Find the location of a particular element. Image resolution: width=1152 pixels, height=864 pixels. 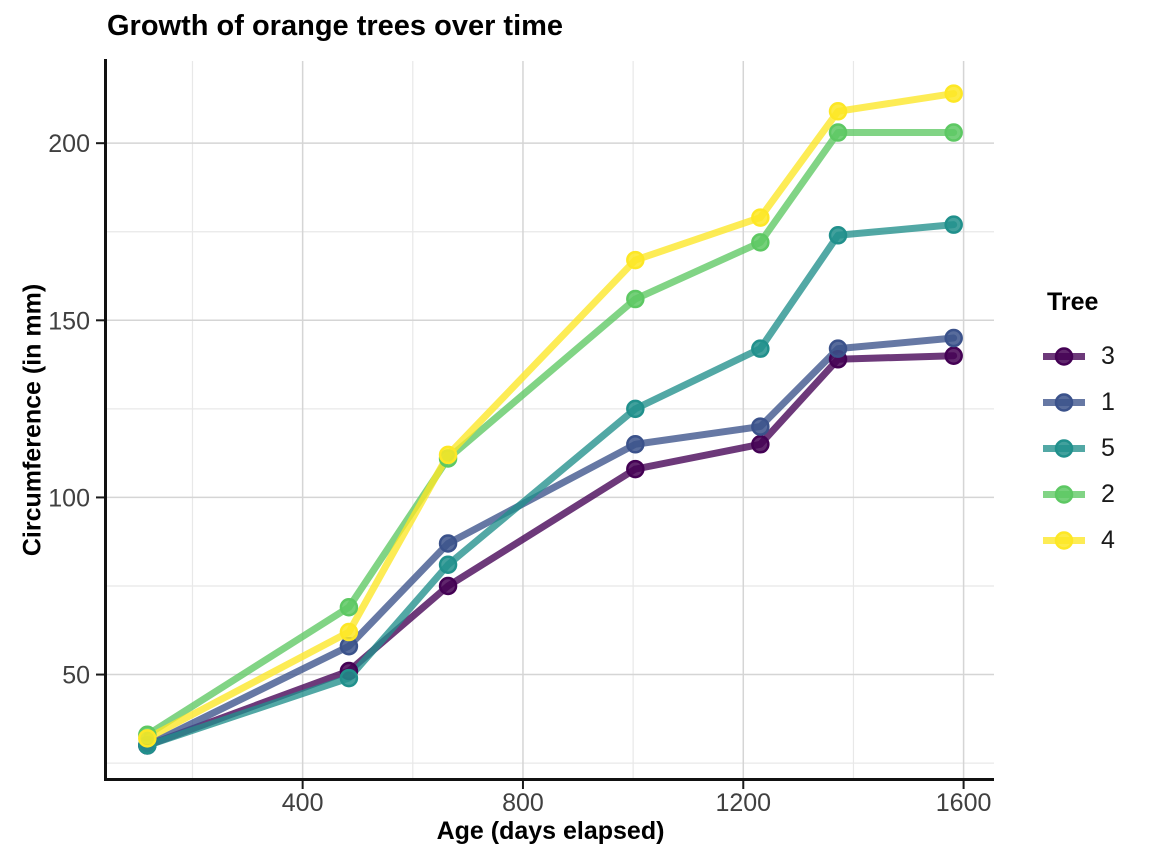

x-axis-title: Age (days elapsed) is located at coordinates (550, 831).